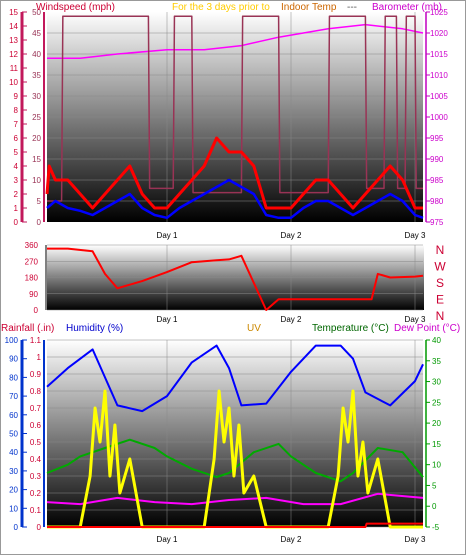 The image size is (466, 560). What do you see at coordinates (167, 235) in the screenshot?
I see `wind-x-label: Day 1` at bounding box center [167, 235].